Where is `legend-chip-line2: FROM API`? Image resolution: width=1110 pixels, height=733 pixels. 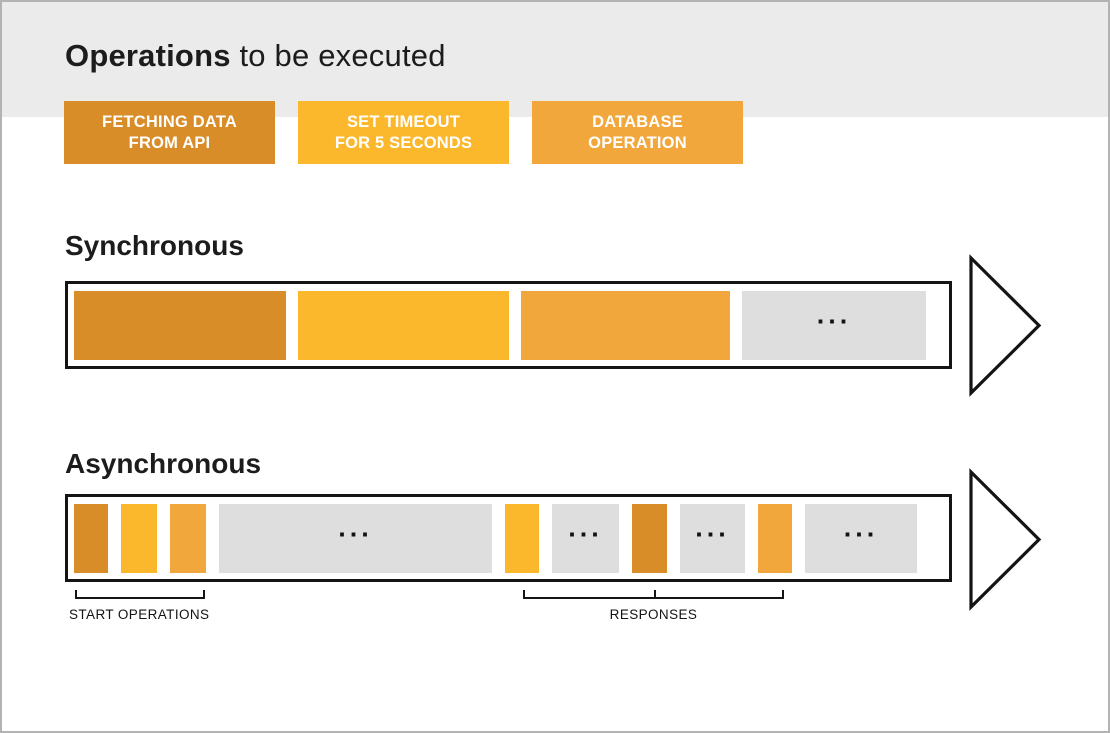
legend-chip-line2: FROM API is located at coordinates (169, 142).